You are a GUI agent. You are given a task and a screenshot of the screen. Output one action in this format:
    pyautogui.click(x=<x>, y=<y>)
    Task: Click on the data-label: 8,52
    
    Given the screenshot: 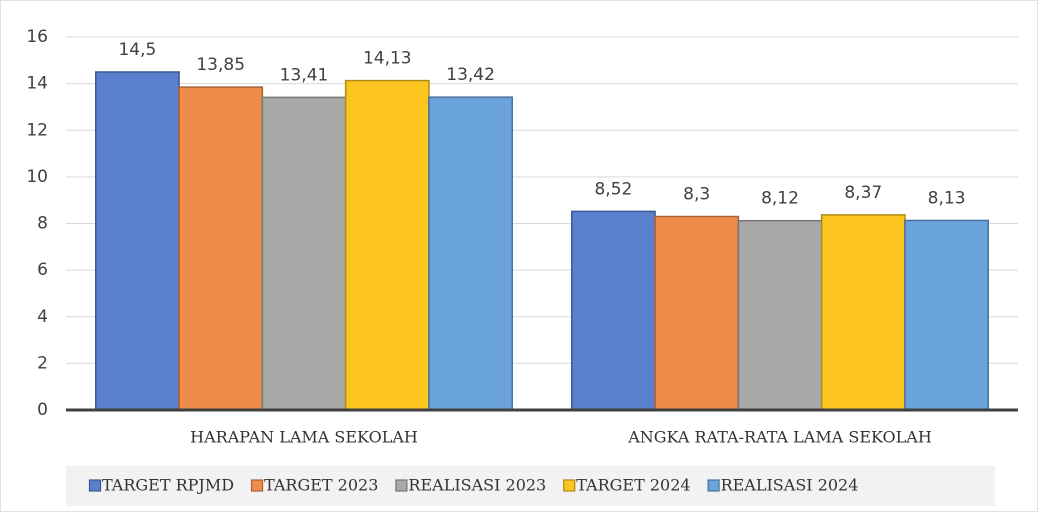 What is the action you would take?
    pyautogui.click(x=613, y=189)
    